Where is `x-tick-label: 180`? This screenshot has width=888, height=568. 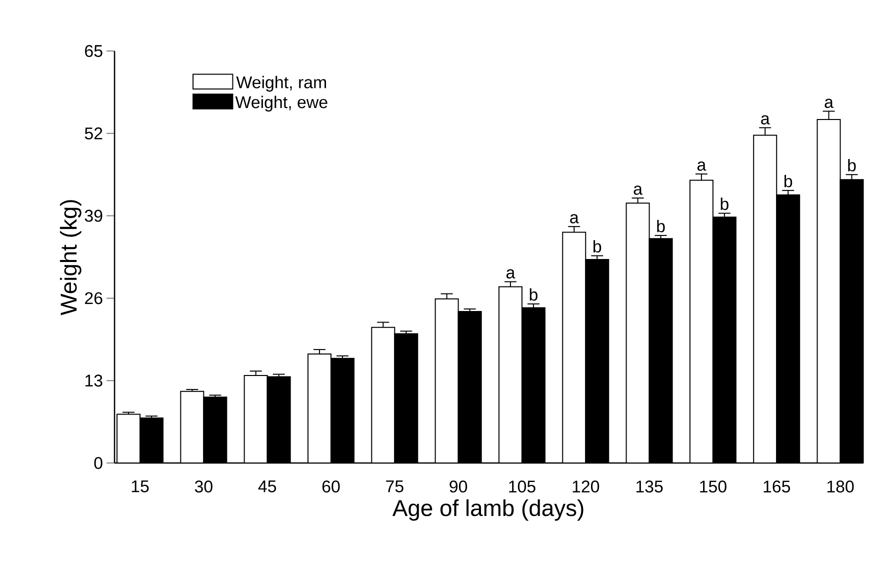
x-tick-label: 180 is located at coordinates (840, 486).